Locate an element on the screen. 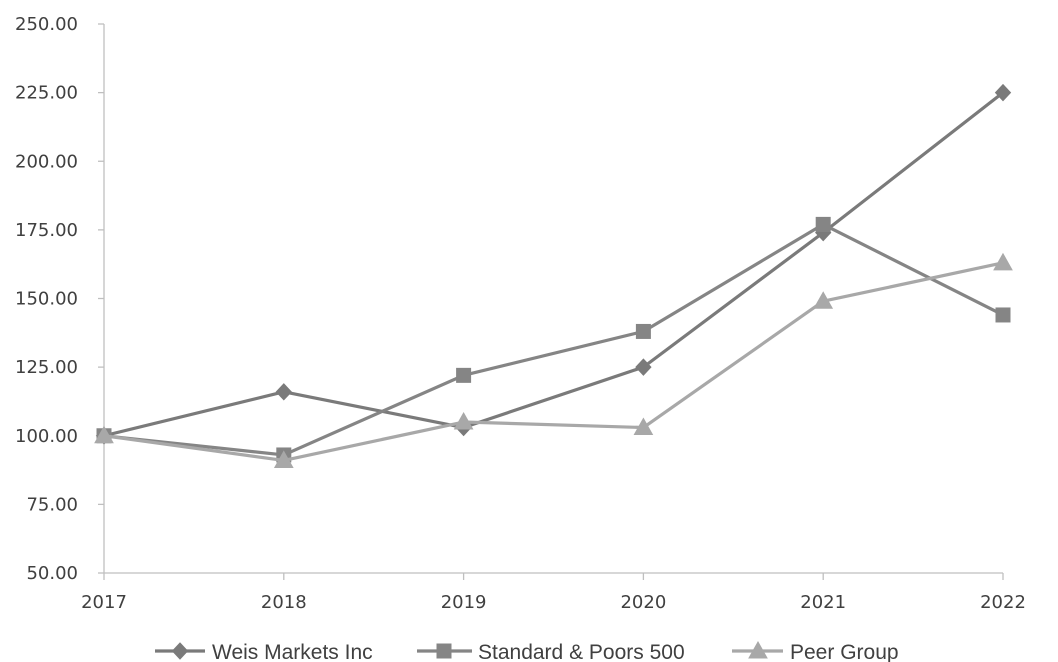 This screenshot has height=662, width=1058. y-tick-label: 225.00 is located at coordinates (46, 93).